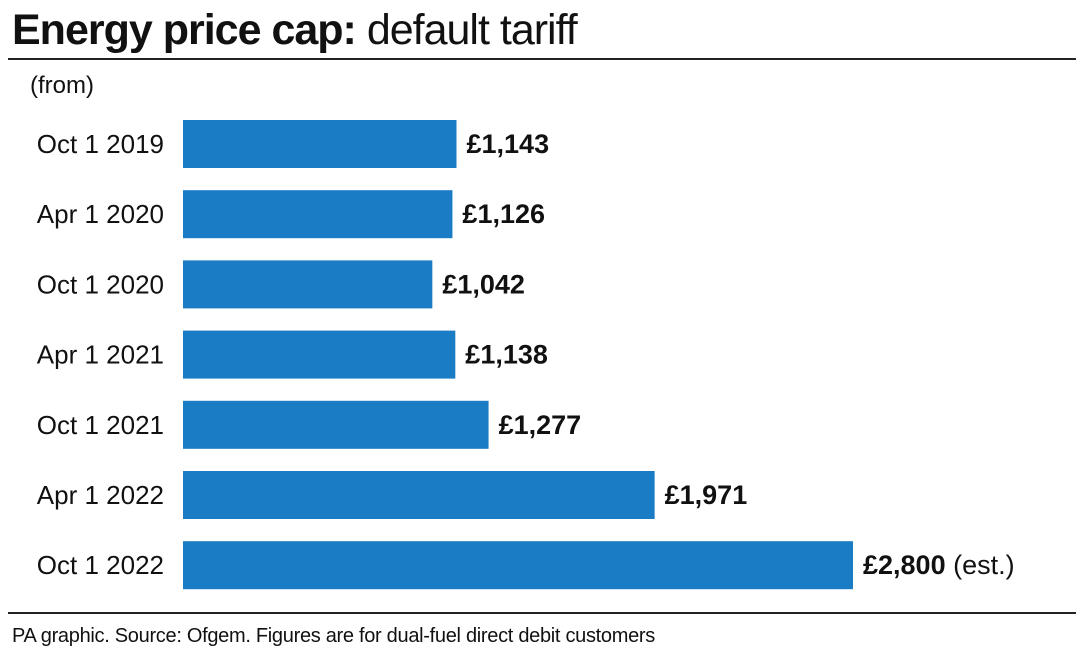 The image size is (1080, 662). Describe the element at coordinates (100, 355) in the screenshot. I see `category-label: Apr 1 2021` at that location.